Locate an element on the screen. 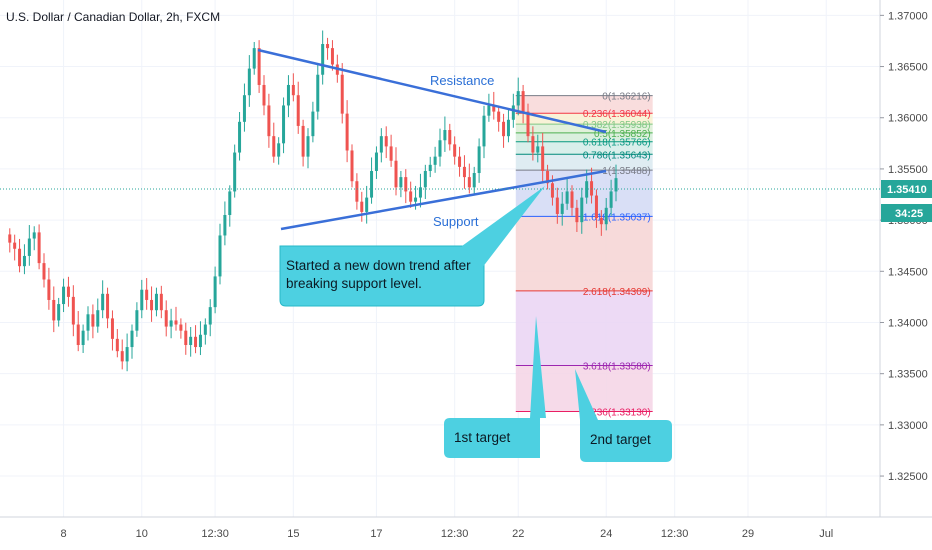  y-tick-label: 1.33500 is located at coordinates (908, 375).